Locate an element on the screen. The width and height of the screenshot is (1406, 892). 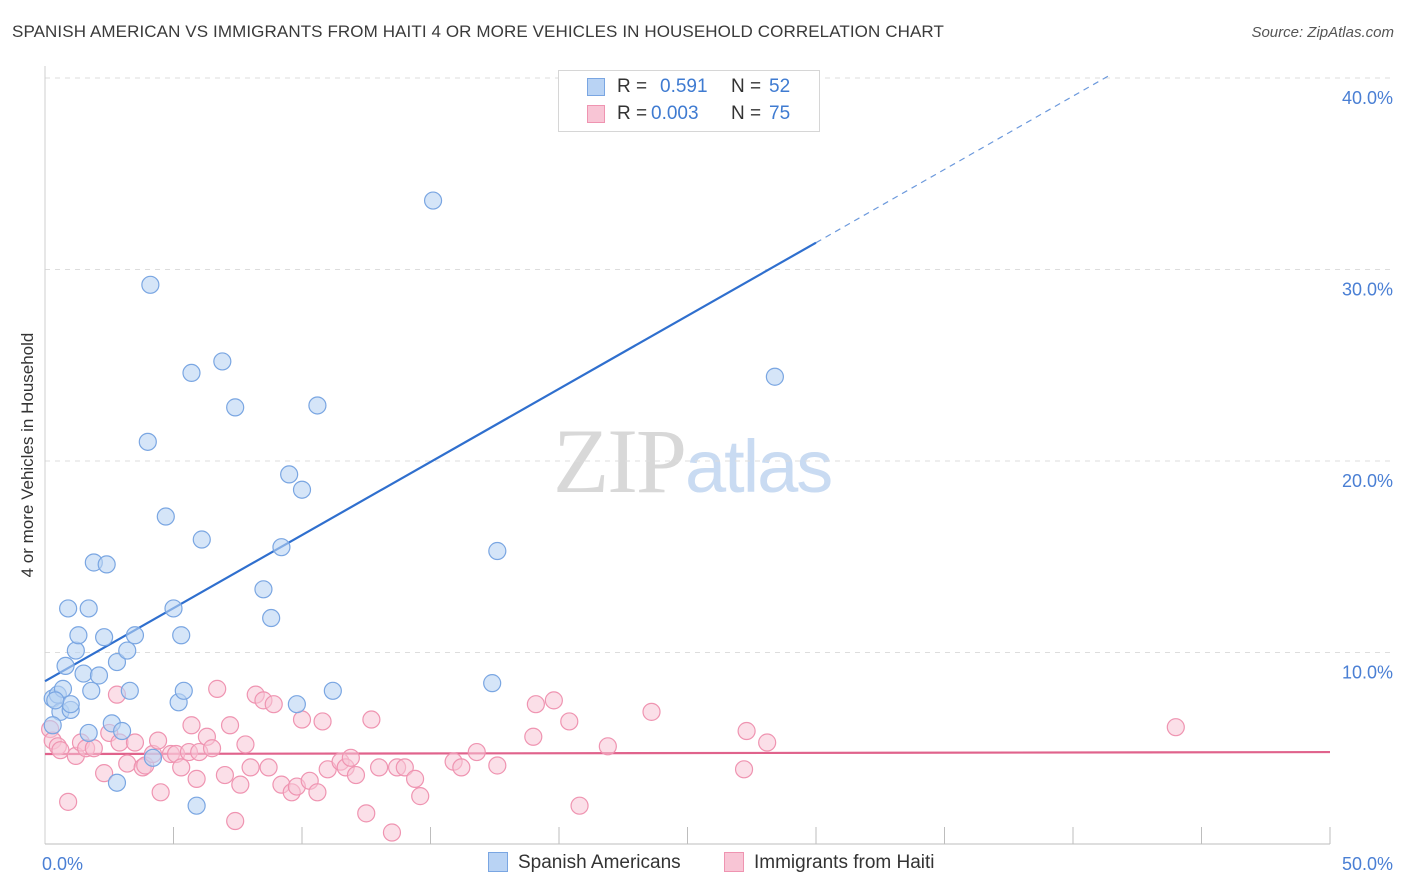
bottom-legend-immigrants-from-haiti: Immigrants from Haiti is located at coordinates (829, 863).